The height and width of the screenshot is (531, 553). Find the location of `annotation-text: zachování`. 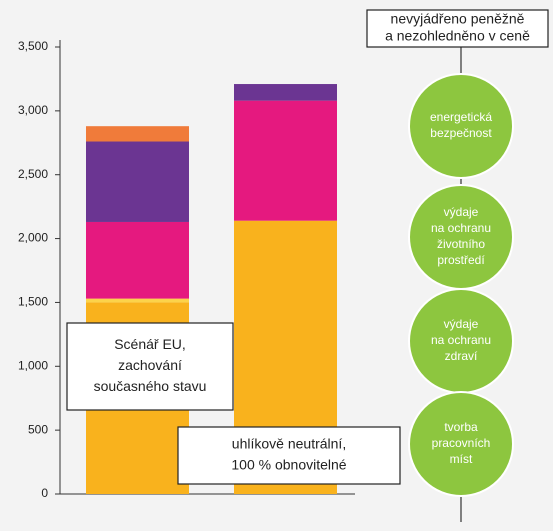

annotation-text: zachování is located at coordinates (150, 365).